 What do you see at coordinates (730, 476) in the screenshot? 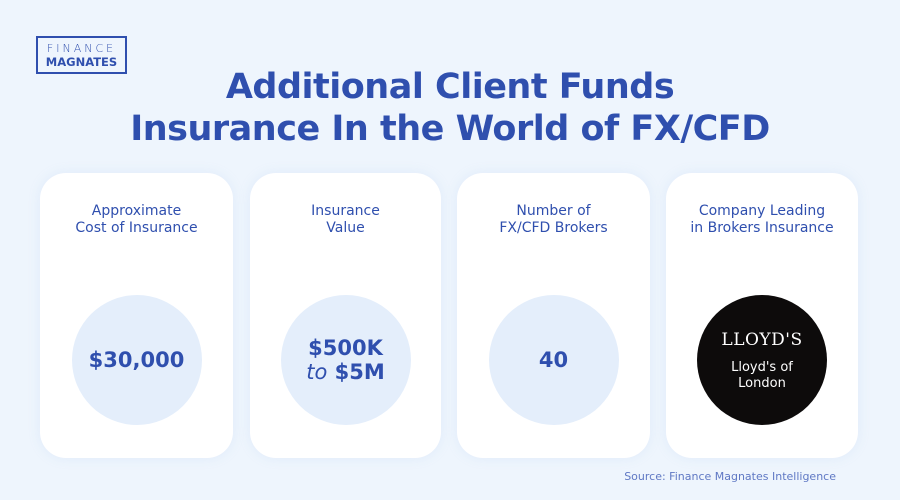
I see `source-note: Source: Finance Magnates Intelligence` at bounding box center [730, 476].